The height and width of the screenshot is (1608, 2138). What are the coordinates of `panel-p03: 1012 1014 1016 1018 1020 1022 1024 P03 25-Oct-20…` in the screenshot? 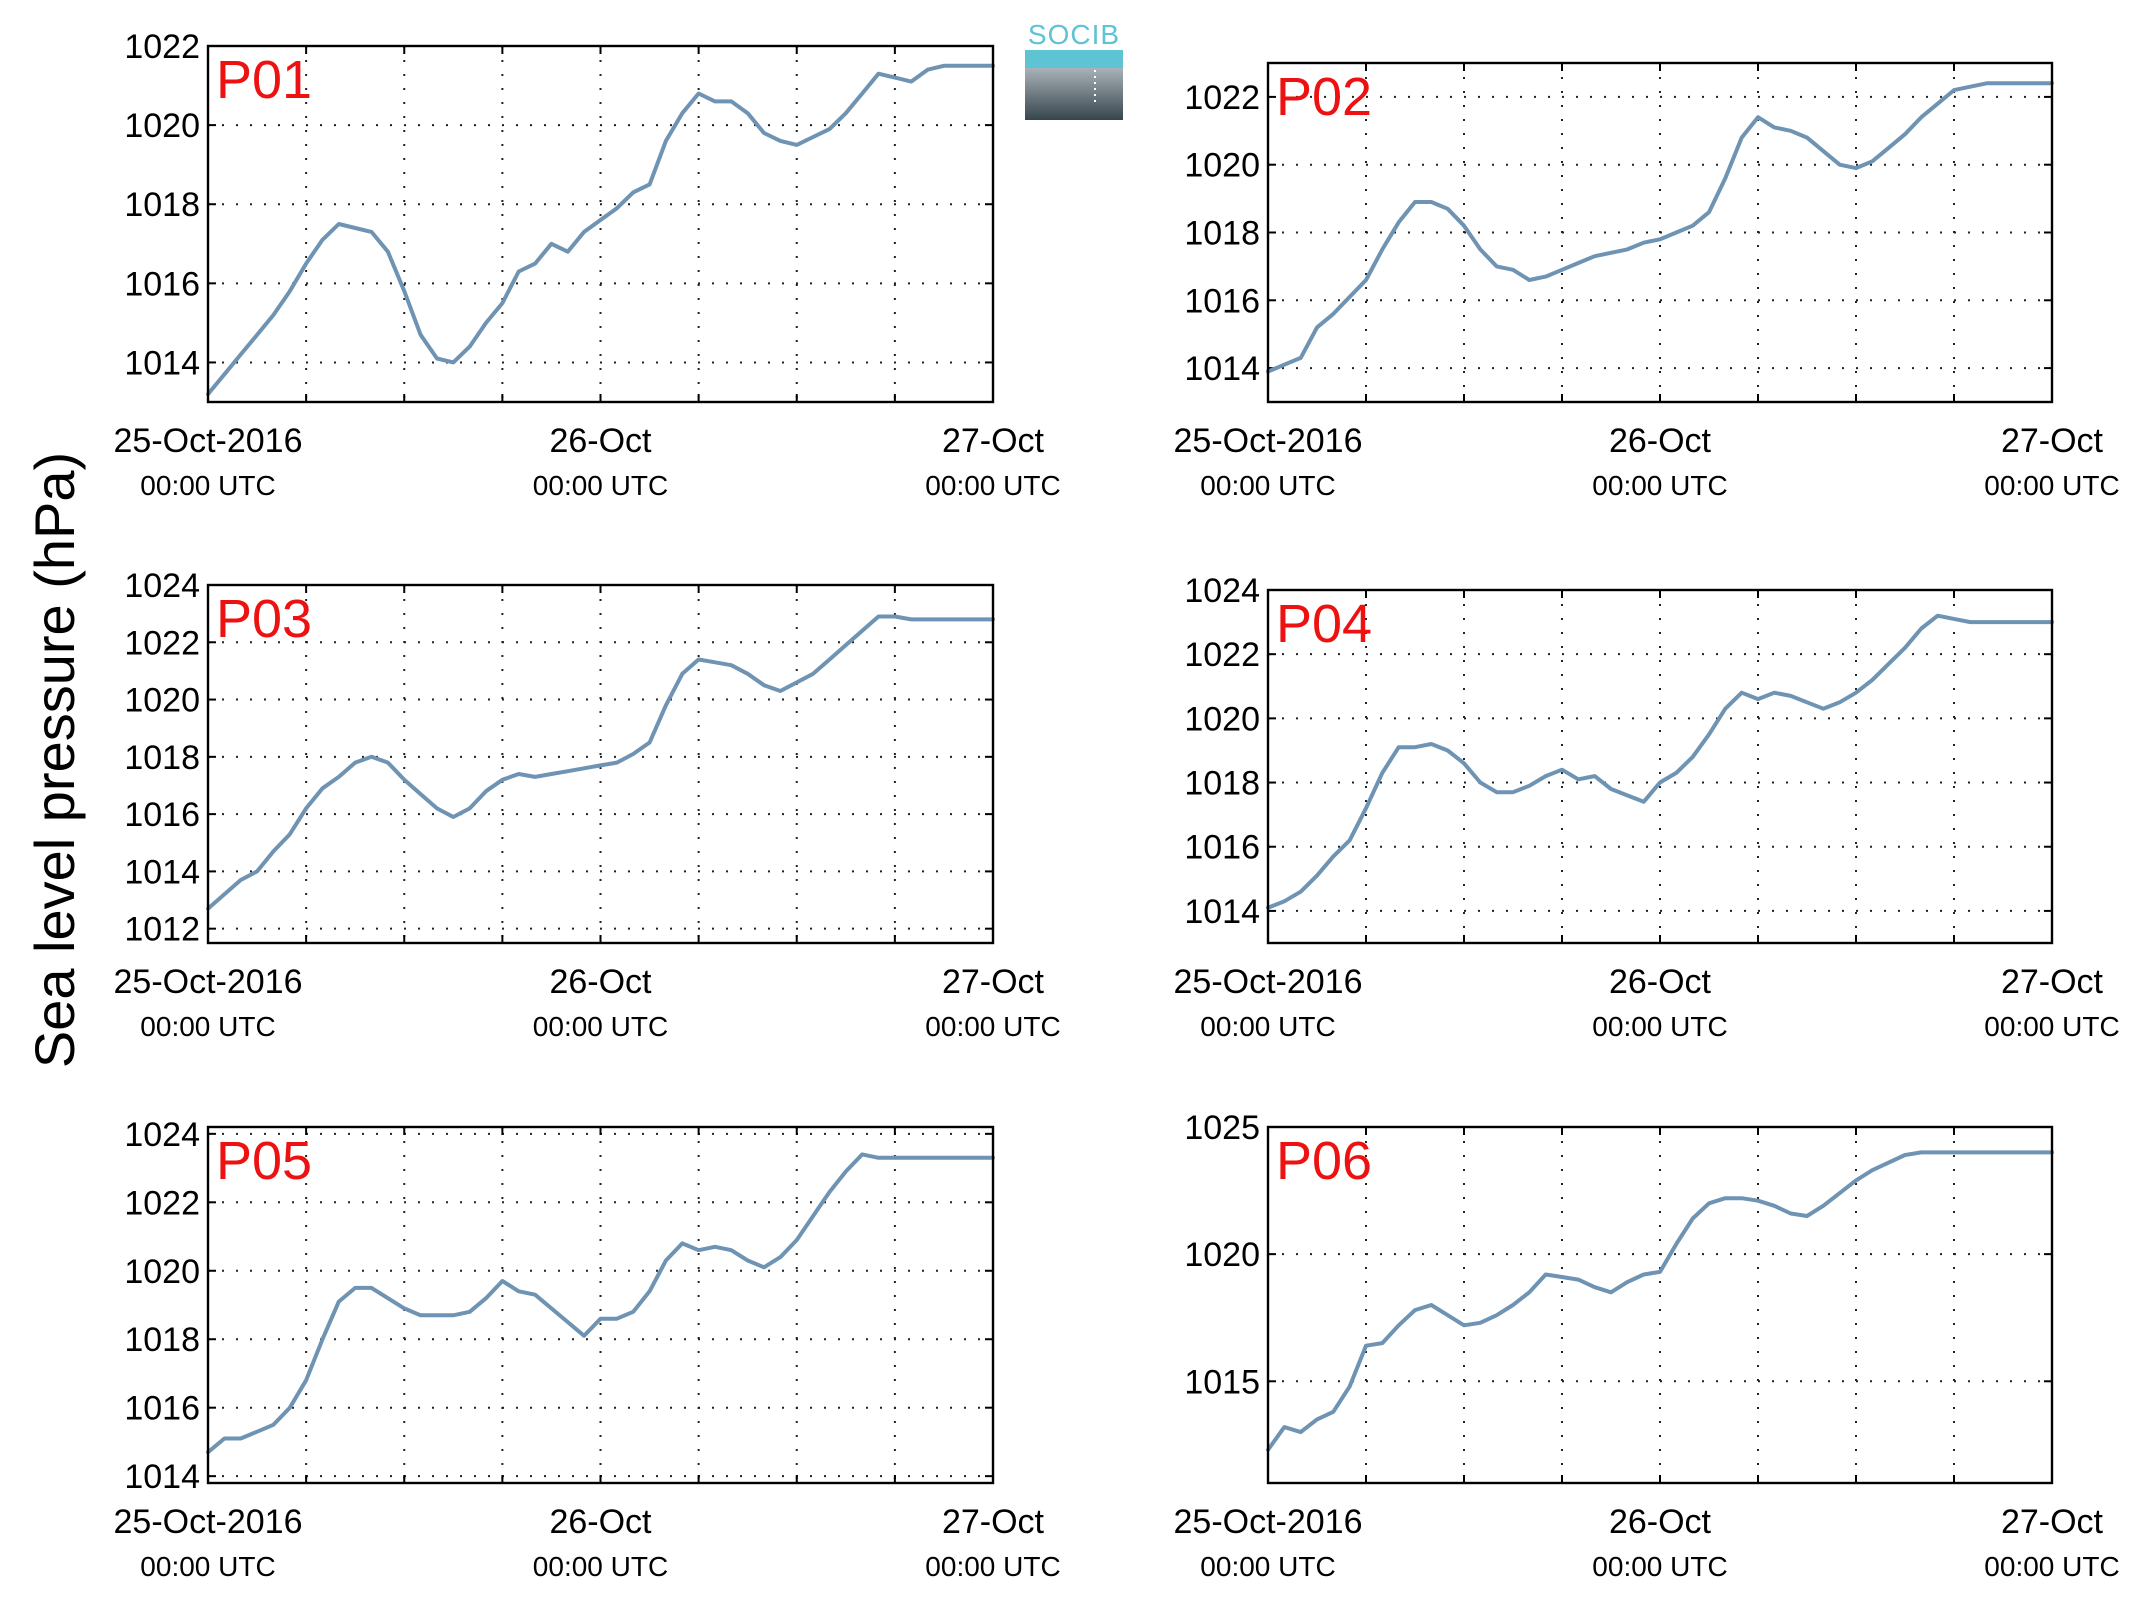 It's located at (587, 804).